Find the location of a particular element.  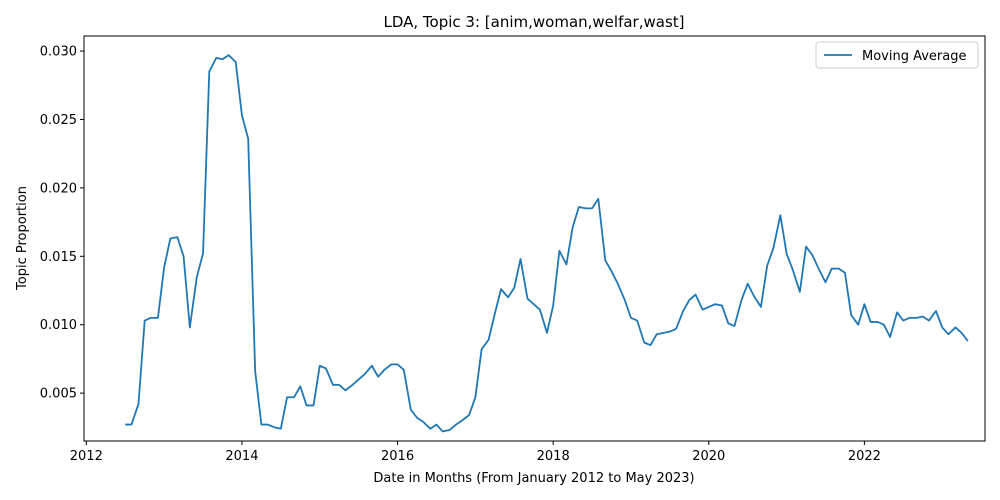

y-tick-label: 0.030 is located at coordinates (58, 52).